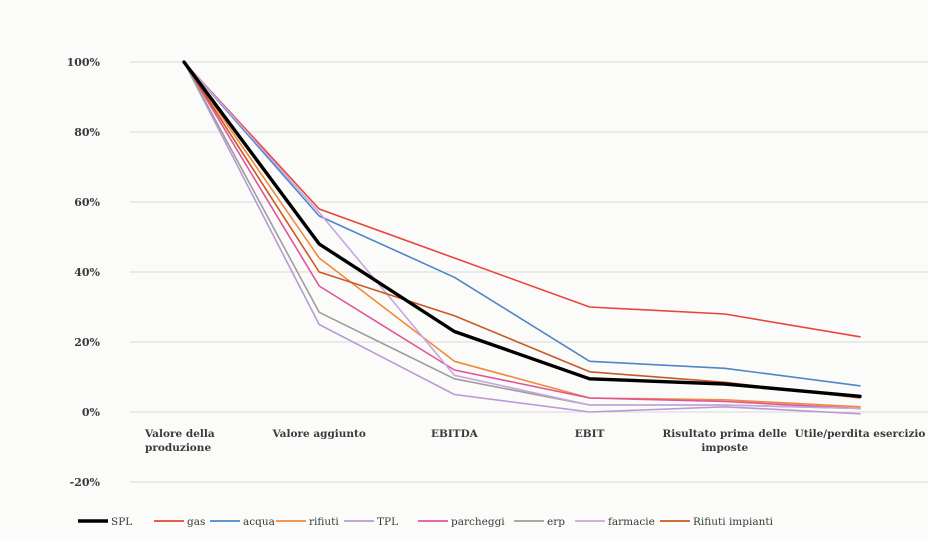 This screenshot has width=928, height=544. I want to click on x-category-label: Utile/perdita esercizio, so click(860, 434).